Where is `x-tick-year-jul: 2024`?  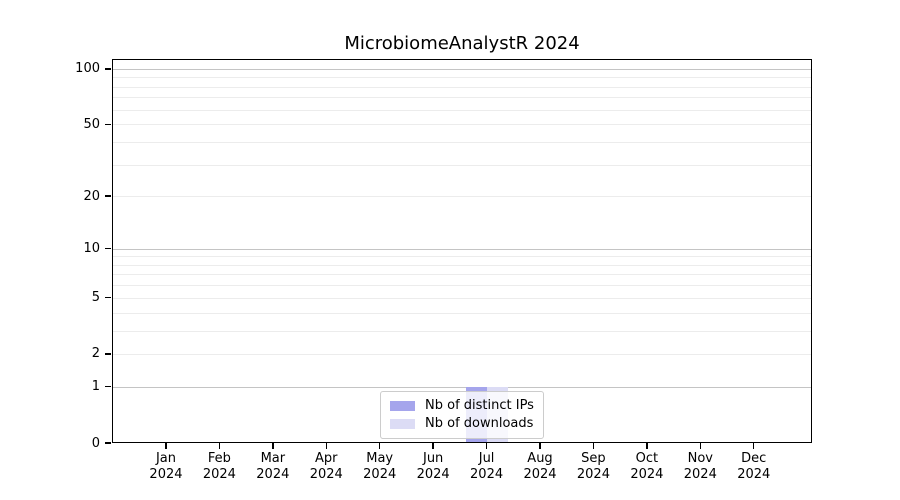 x-tick-year-jul: 2024 is located at coordinates (487, 474).